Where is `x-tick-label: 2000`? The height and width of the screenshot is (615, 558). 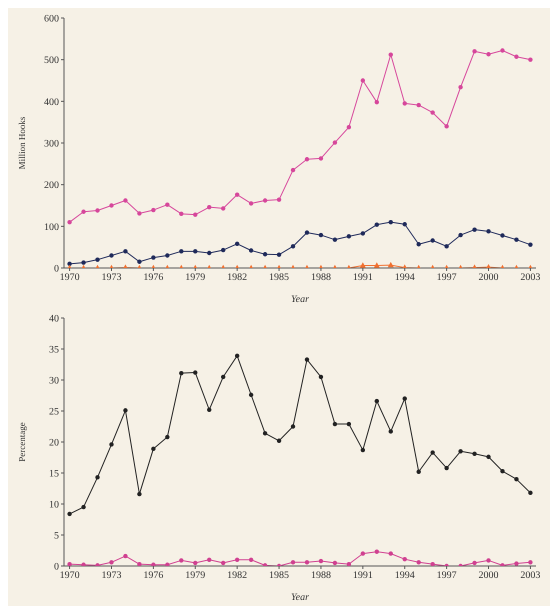
x-tick-label: 2000 is located at coordinates (488, 576).